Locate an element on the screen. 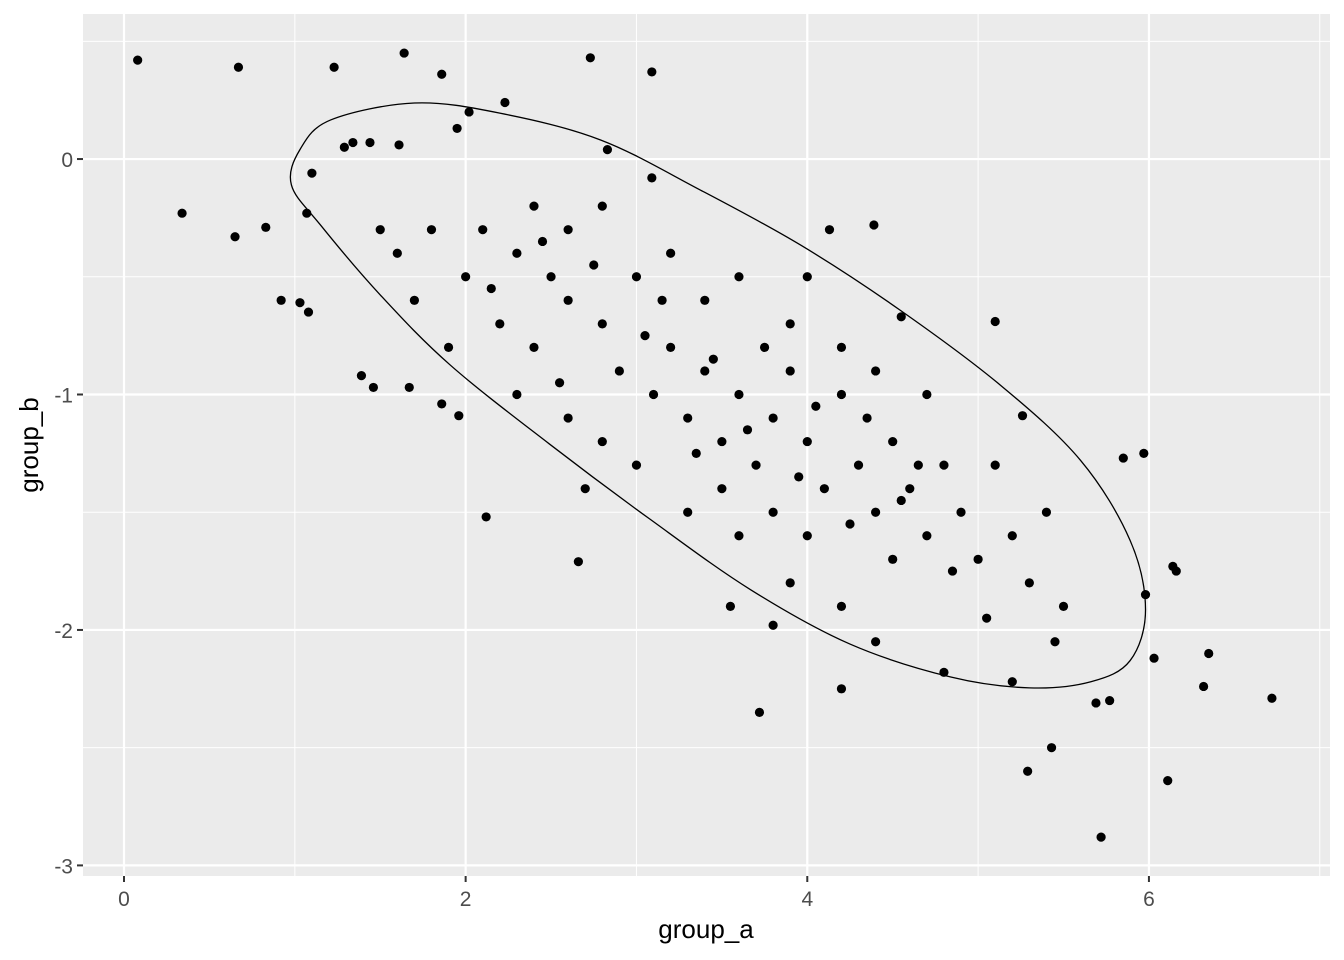 This screenshot has height=960, width=1344. x-axis-title: group_a is located at coordinates (706, 929).